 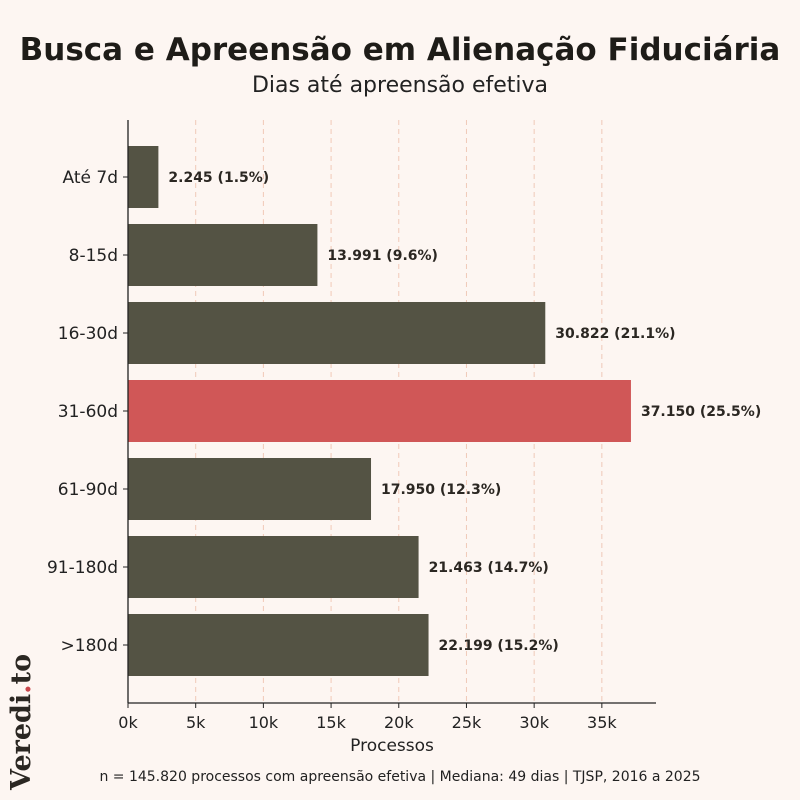 I want to click on data-label: 22.199 (15.2%), so click(x=499, y=646).